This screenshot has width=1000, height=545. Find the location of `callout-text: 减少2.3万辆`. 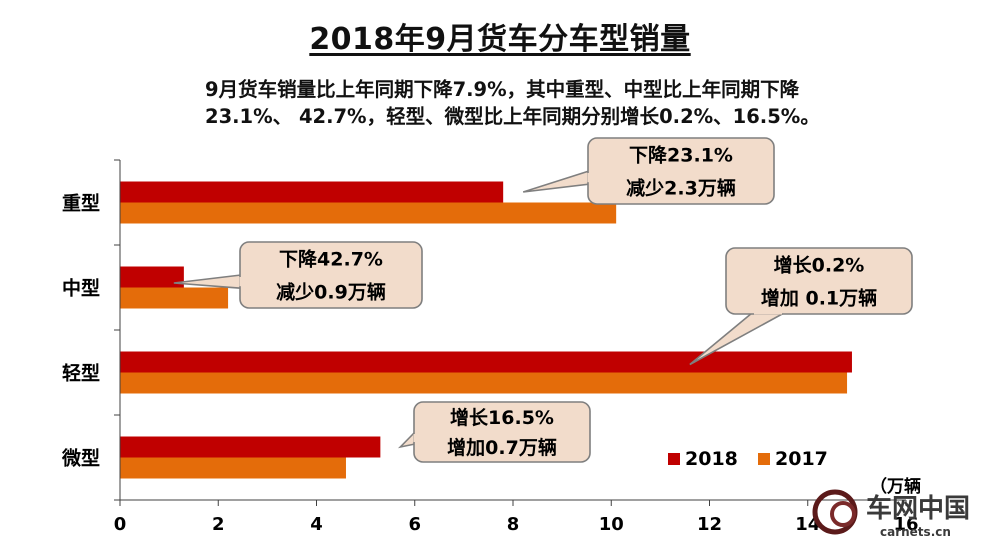

callout-text: 减少2.3万辆 is located at coordinates (681, 188).